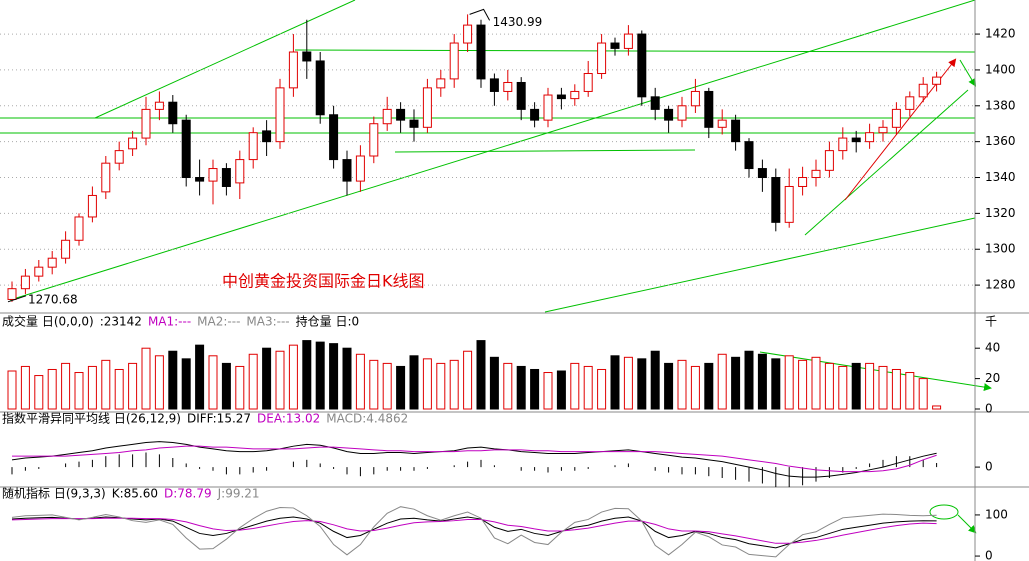 The image size is (1029, 561). What do you see at coordinates (218, 322) in the screenshot?
I see `indicator-label: MA2:---` at bounding box center [218, 322].